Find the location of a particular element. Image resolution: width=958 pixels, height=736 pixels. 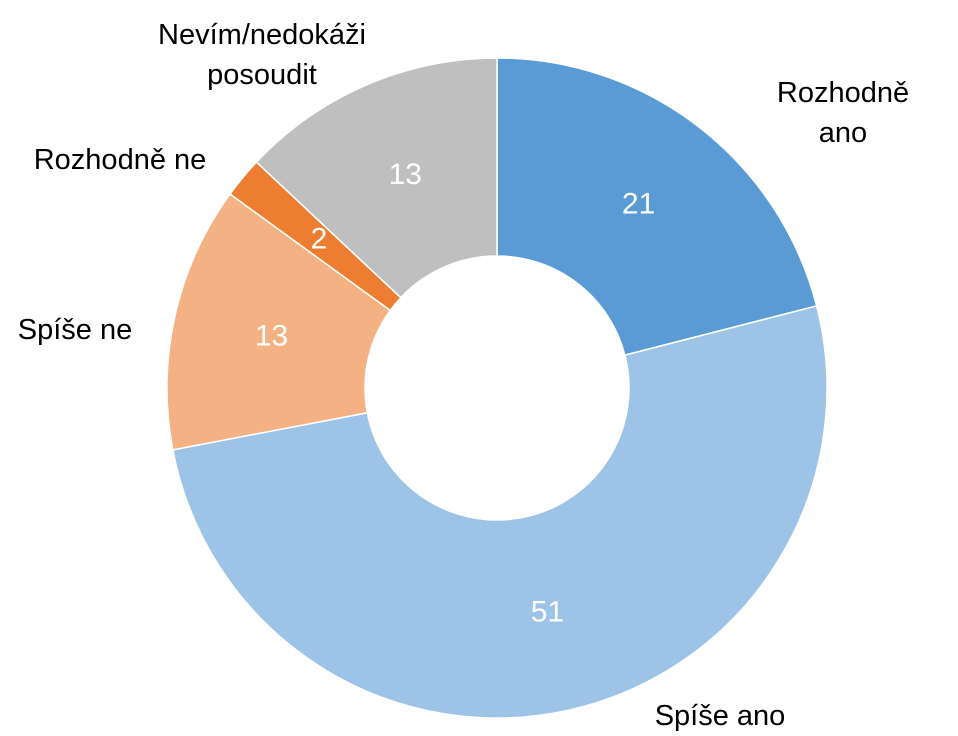

data-label: 21 is located at coordinates (638, 203).